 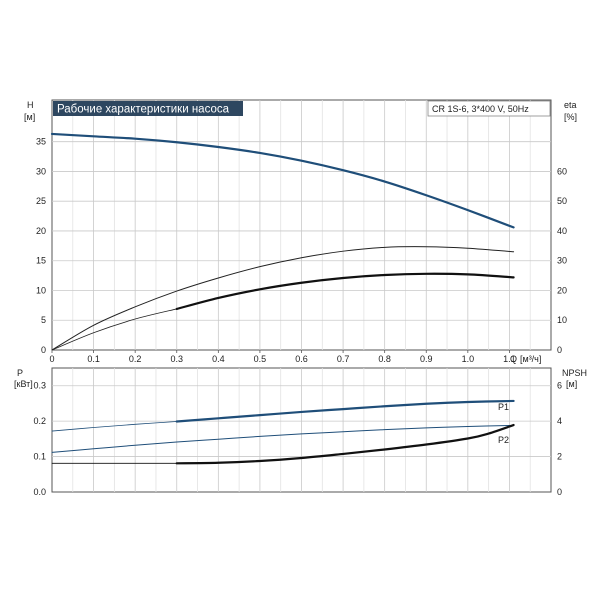 What do you see at coordinates (562, 231) in the screenshot?
I see `top-right-tick-label: 40` at bounding box center [562, 231].